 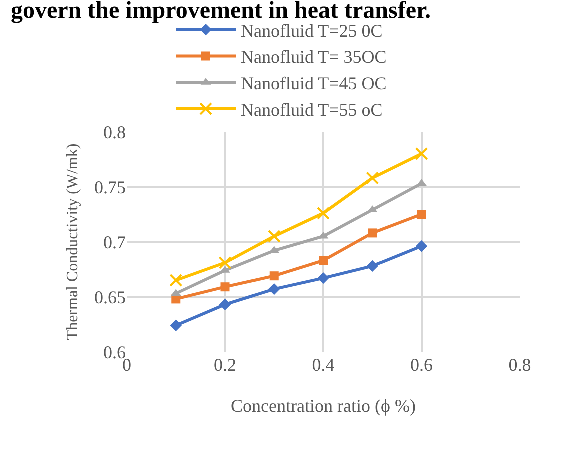 I want to click on y-axis-title: Thermal Conductivity (W/mk), so click(x=73, y=242).